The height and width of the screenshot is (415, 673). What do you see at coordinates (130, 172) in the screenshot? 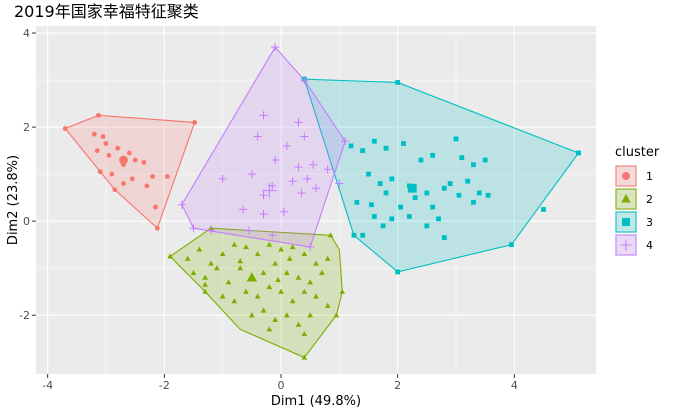
I see `cluster-1-hull` at bounding box center [130, 172].